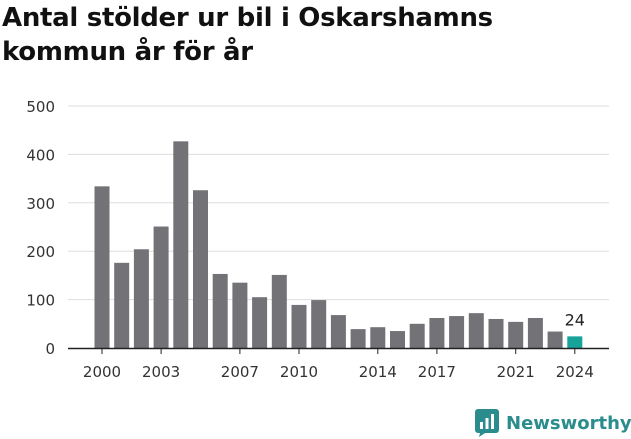 The width and height of the screenshot is (631, 439). Describe the element at coordinates (220, 310) in the screenshot. I see `bar-2006` at that location.